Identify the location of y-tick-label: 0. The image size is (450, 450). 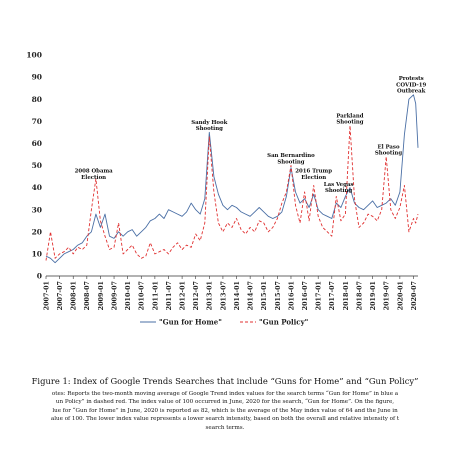
(39, 276).